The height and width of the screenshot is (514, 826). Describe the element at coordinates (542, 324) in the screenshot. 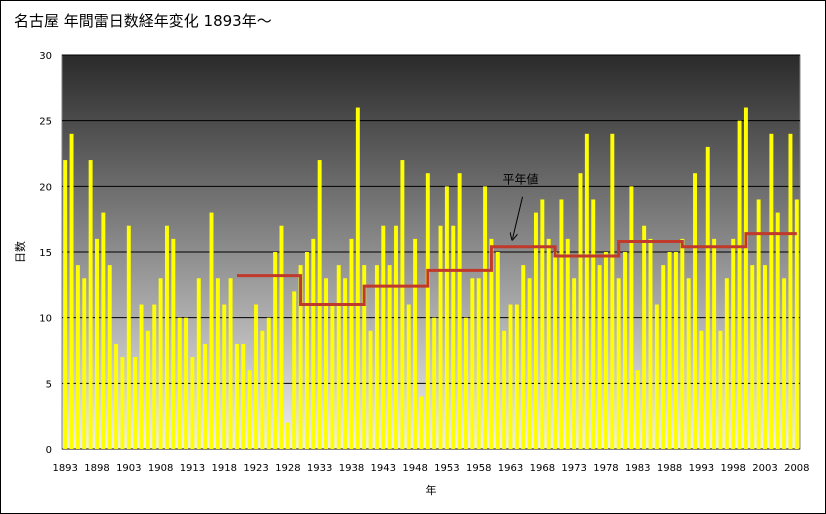

I see `bar-1968` at that location.